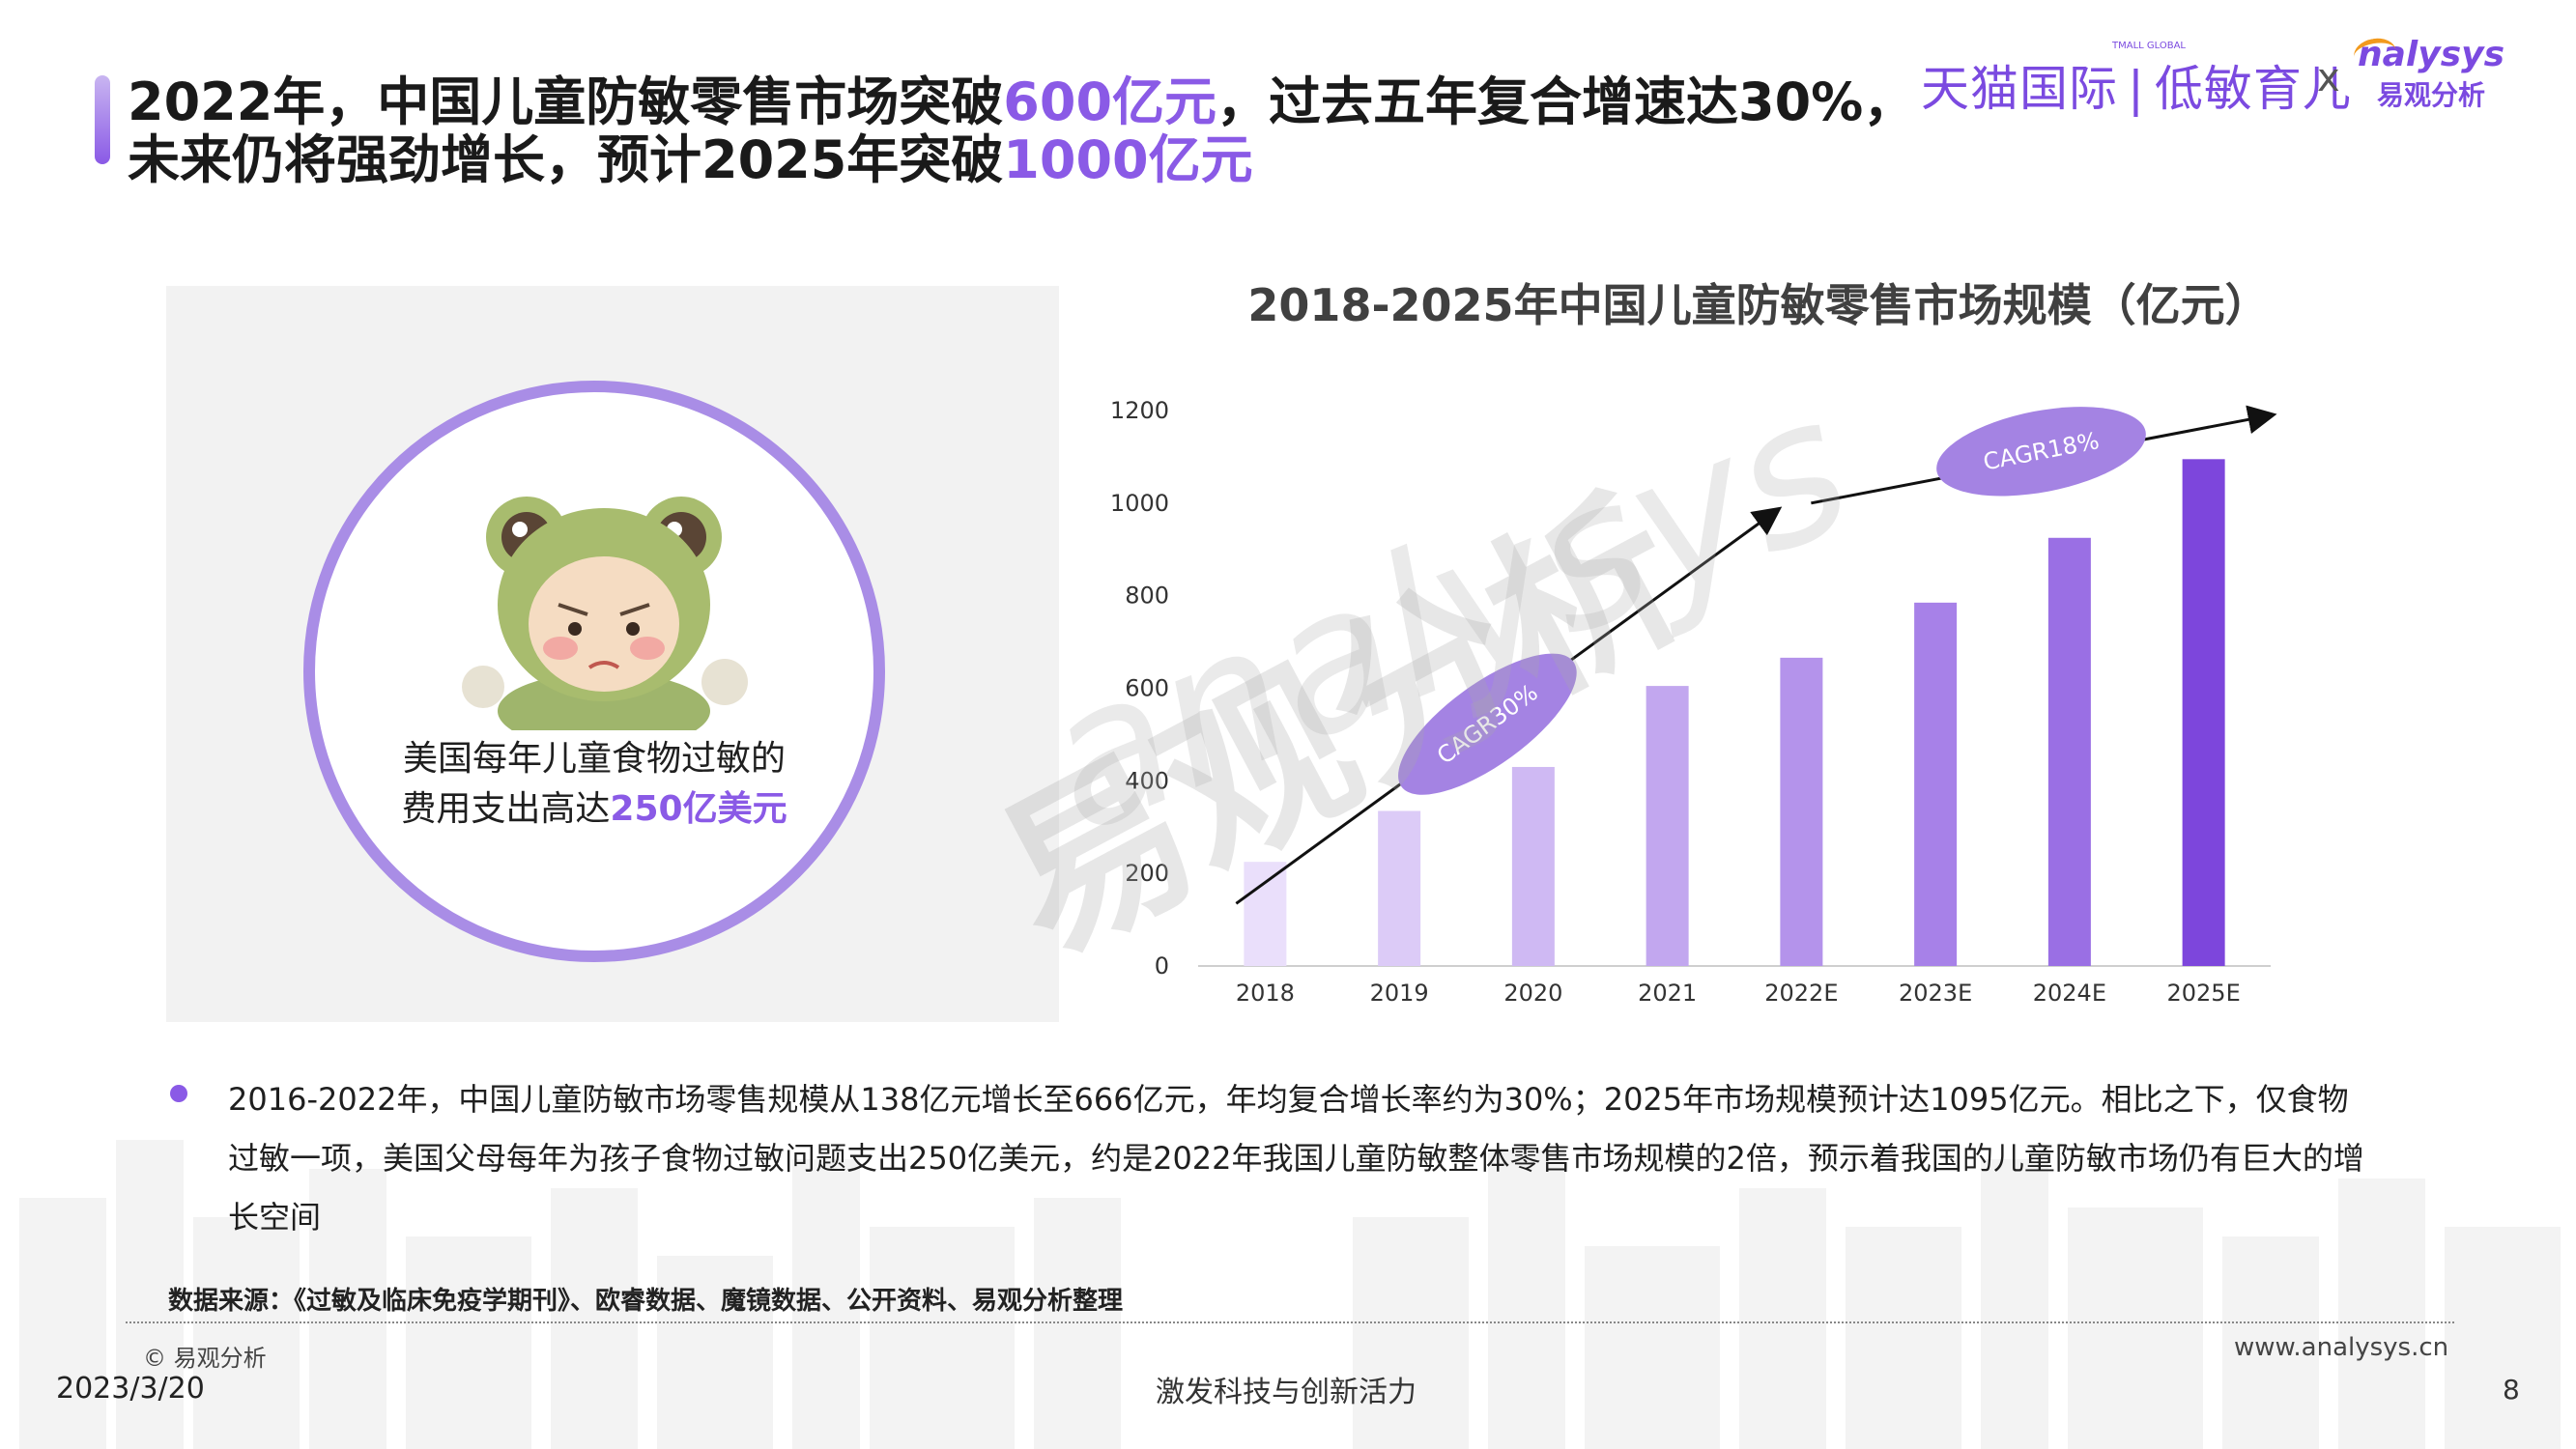 This screenshot has width=2576, height=1449. Describe the element at coordinates (1140, 503) in the screenshot. I see `y-tick-label: 1000` at that location.